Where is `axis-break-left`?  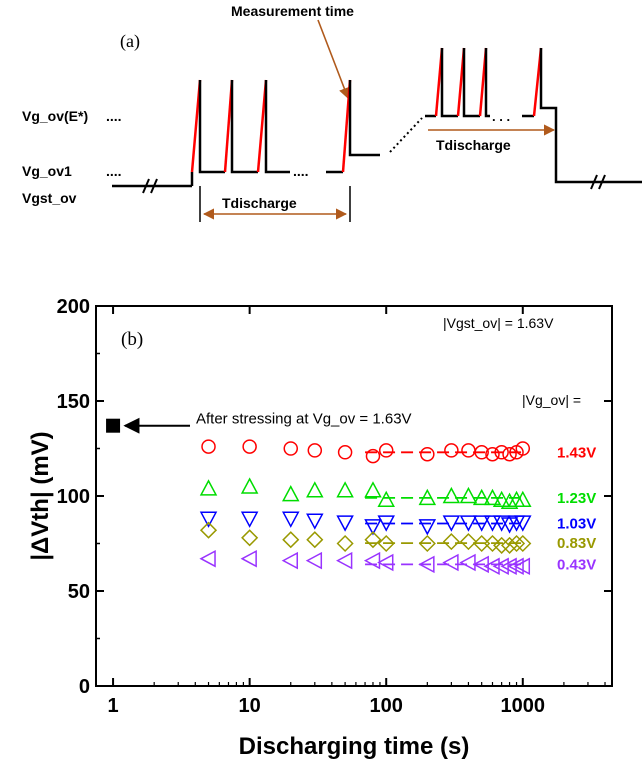
axis-break-left is located at coordinates (146, 186).